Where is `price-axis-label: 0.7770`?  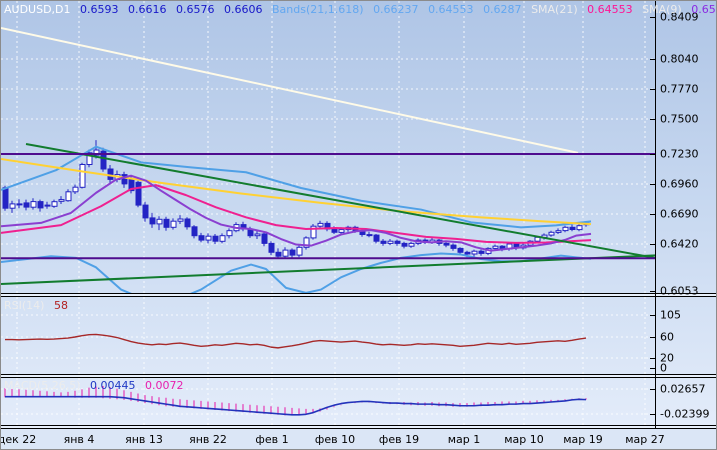 price-axis-label: 0.7770 is located at coordinates (679, 89).